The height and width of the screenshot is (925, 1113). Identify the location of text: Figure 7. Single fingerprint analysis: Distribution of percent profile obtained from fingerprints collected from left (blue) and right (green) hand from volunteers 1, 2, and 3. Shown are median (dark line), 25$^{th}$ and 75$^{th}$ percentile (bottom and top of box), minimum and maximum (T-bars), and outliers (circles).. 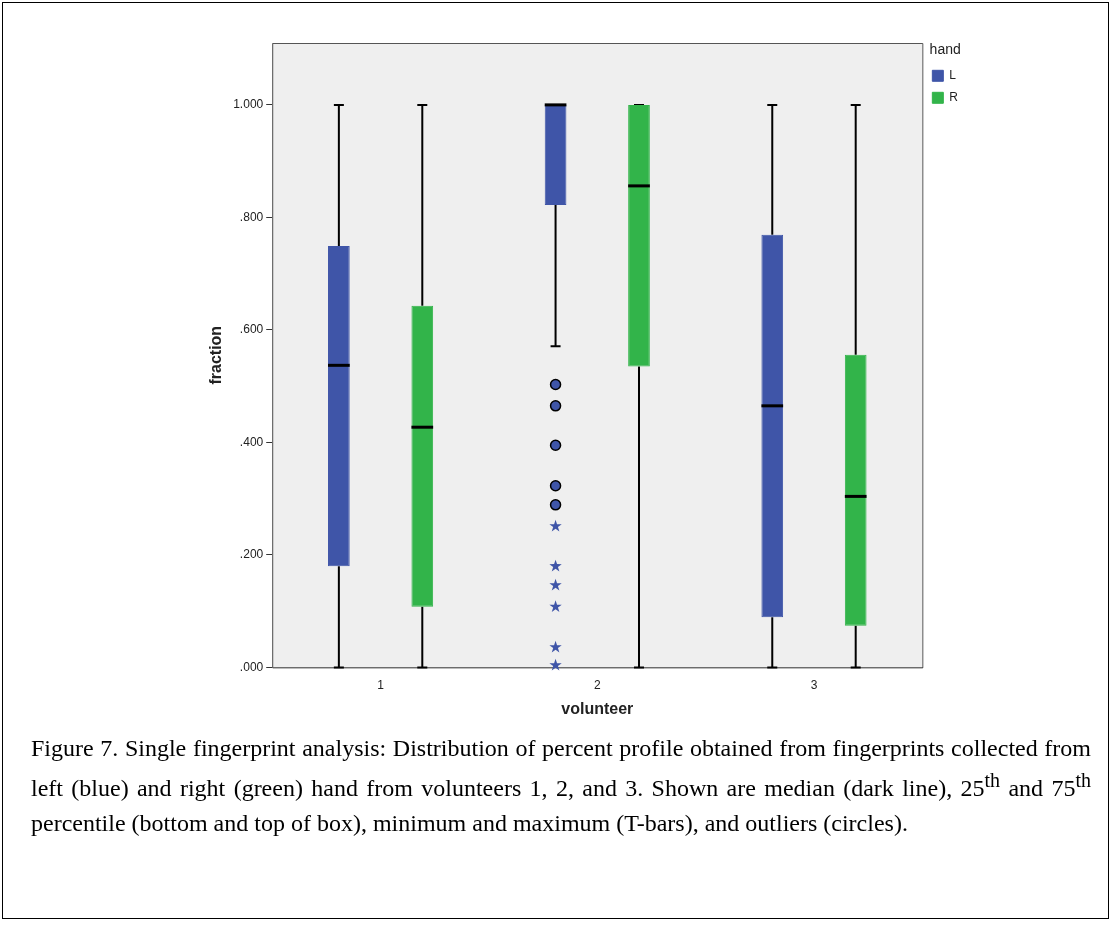
(561, 785).